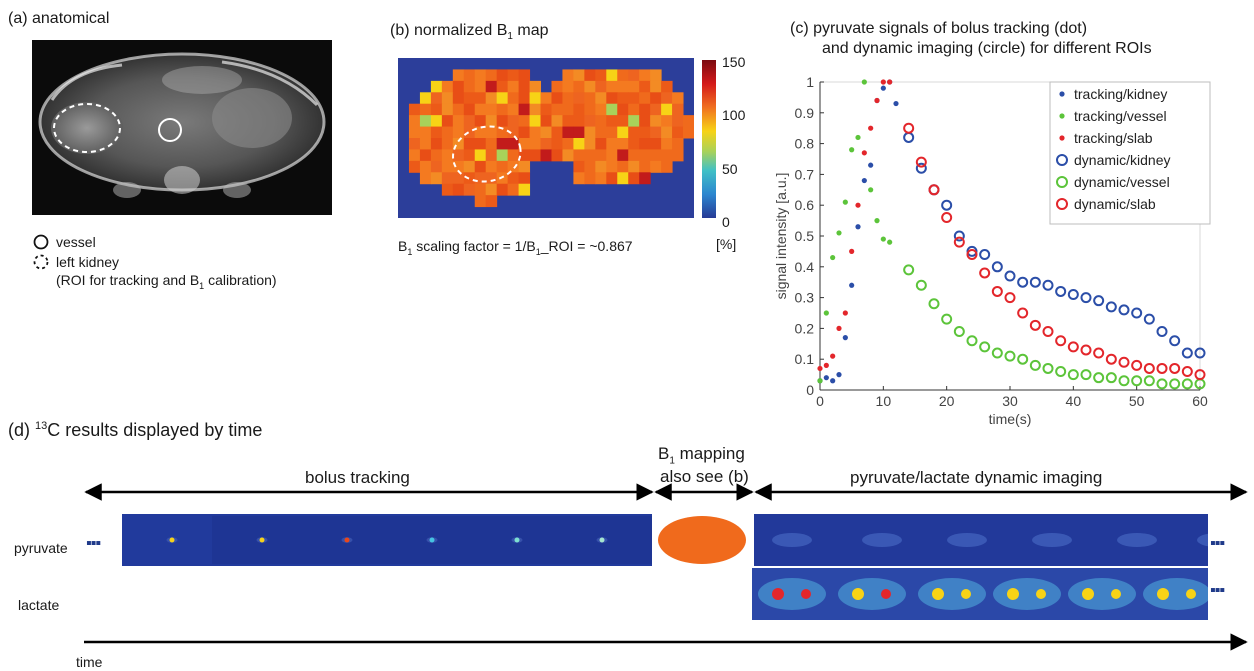 The width and height of the screenshot is (1254, 671). Describe the element at coordinates (805, 298) in the screenshot. I see `y-tick-label: 0.3` at that location.